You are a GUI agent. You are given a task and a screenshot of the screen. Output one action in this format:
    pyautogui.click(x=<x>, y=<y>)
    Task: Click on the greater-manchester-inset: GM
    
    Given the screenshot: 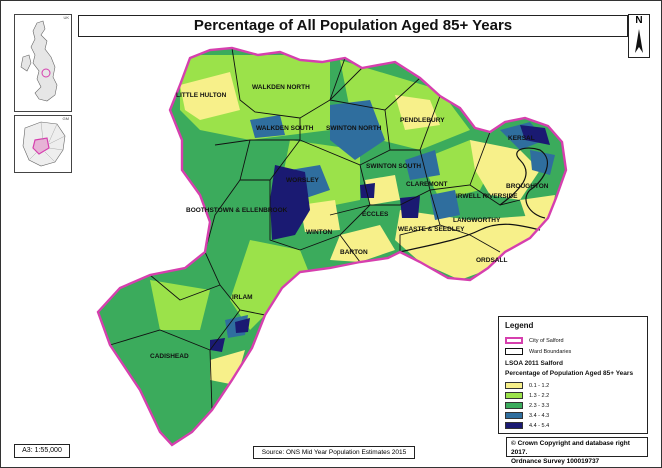 What is the action you would take?
    pyautogui.click(x=43, y=144)
    